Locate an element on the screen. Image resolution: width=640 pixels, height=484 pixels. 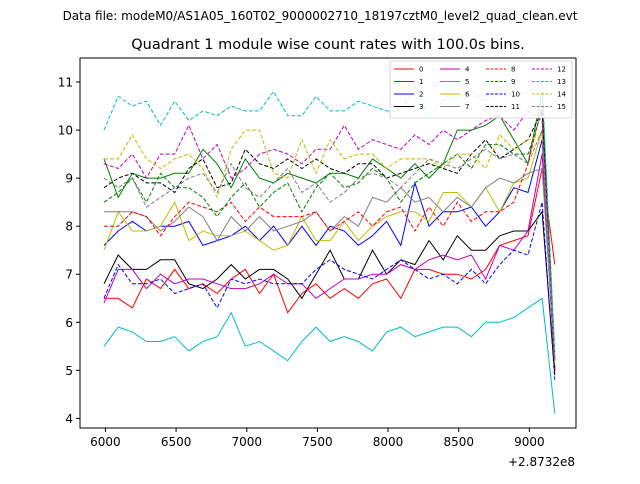
x-axis: 6000 6500 7000 7500 8000 8500 9000 is located at coordinates (317, 438).